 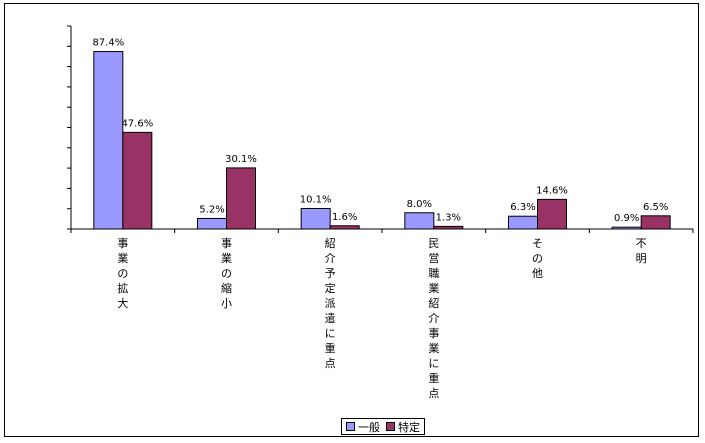 I want to click on legend-label-series-2: 特定, so click(x=409, y=427).